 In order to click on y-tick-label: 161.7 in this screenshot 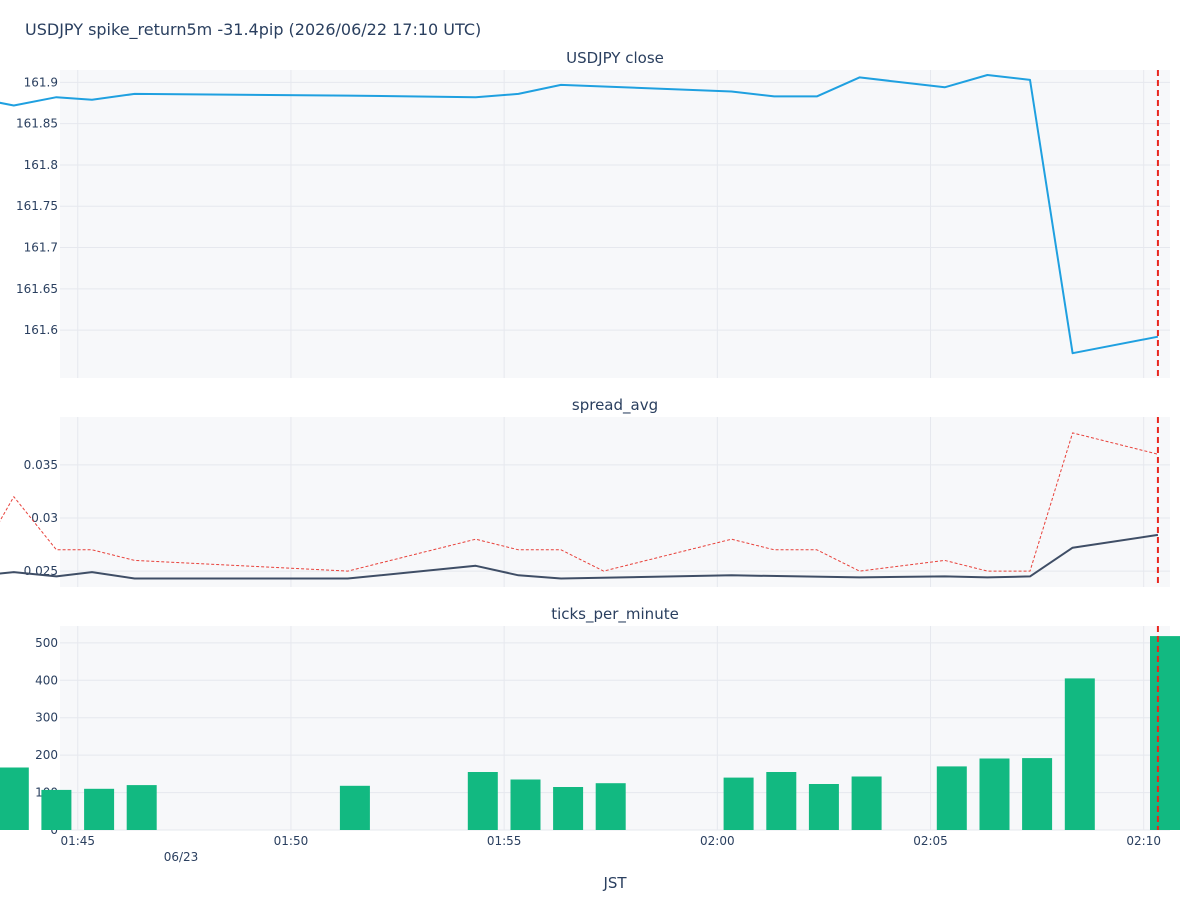, I will do `click(41, 248)`.